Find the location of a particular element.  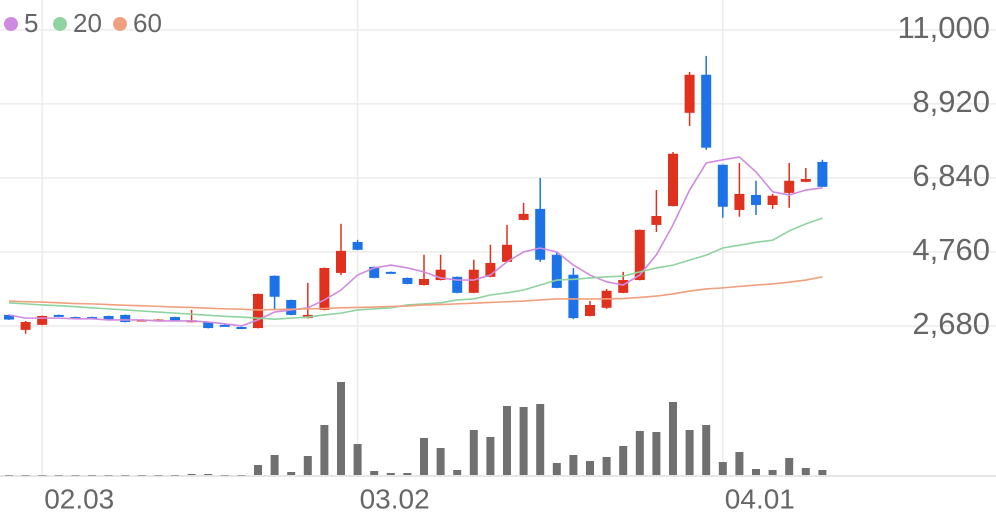

legend-label: 20 is located at coordinates (87, 23).